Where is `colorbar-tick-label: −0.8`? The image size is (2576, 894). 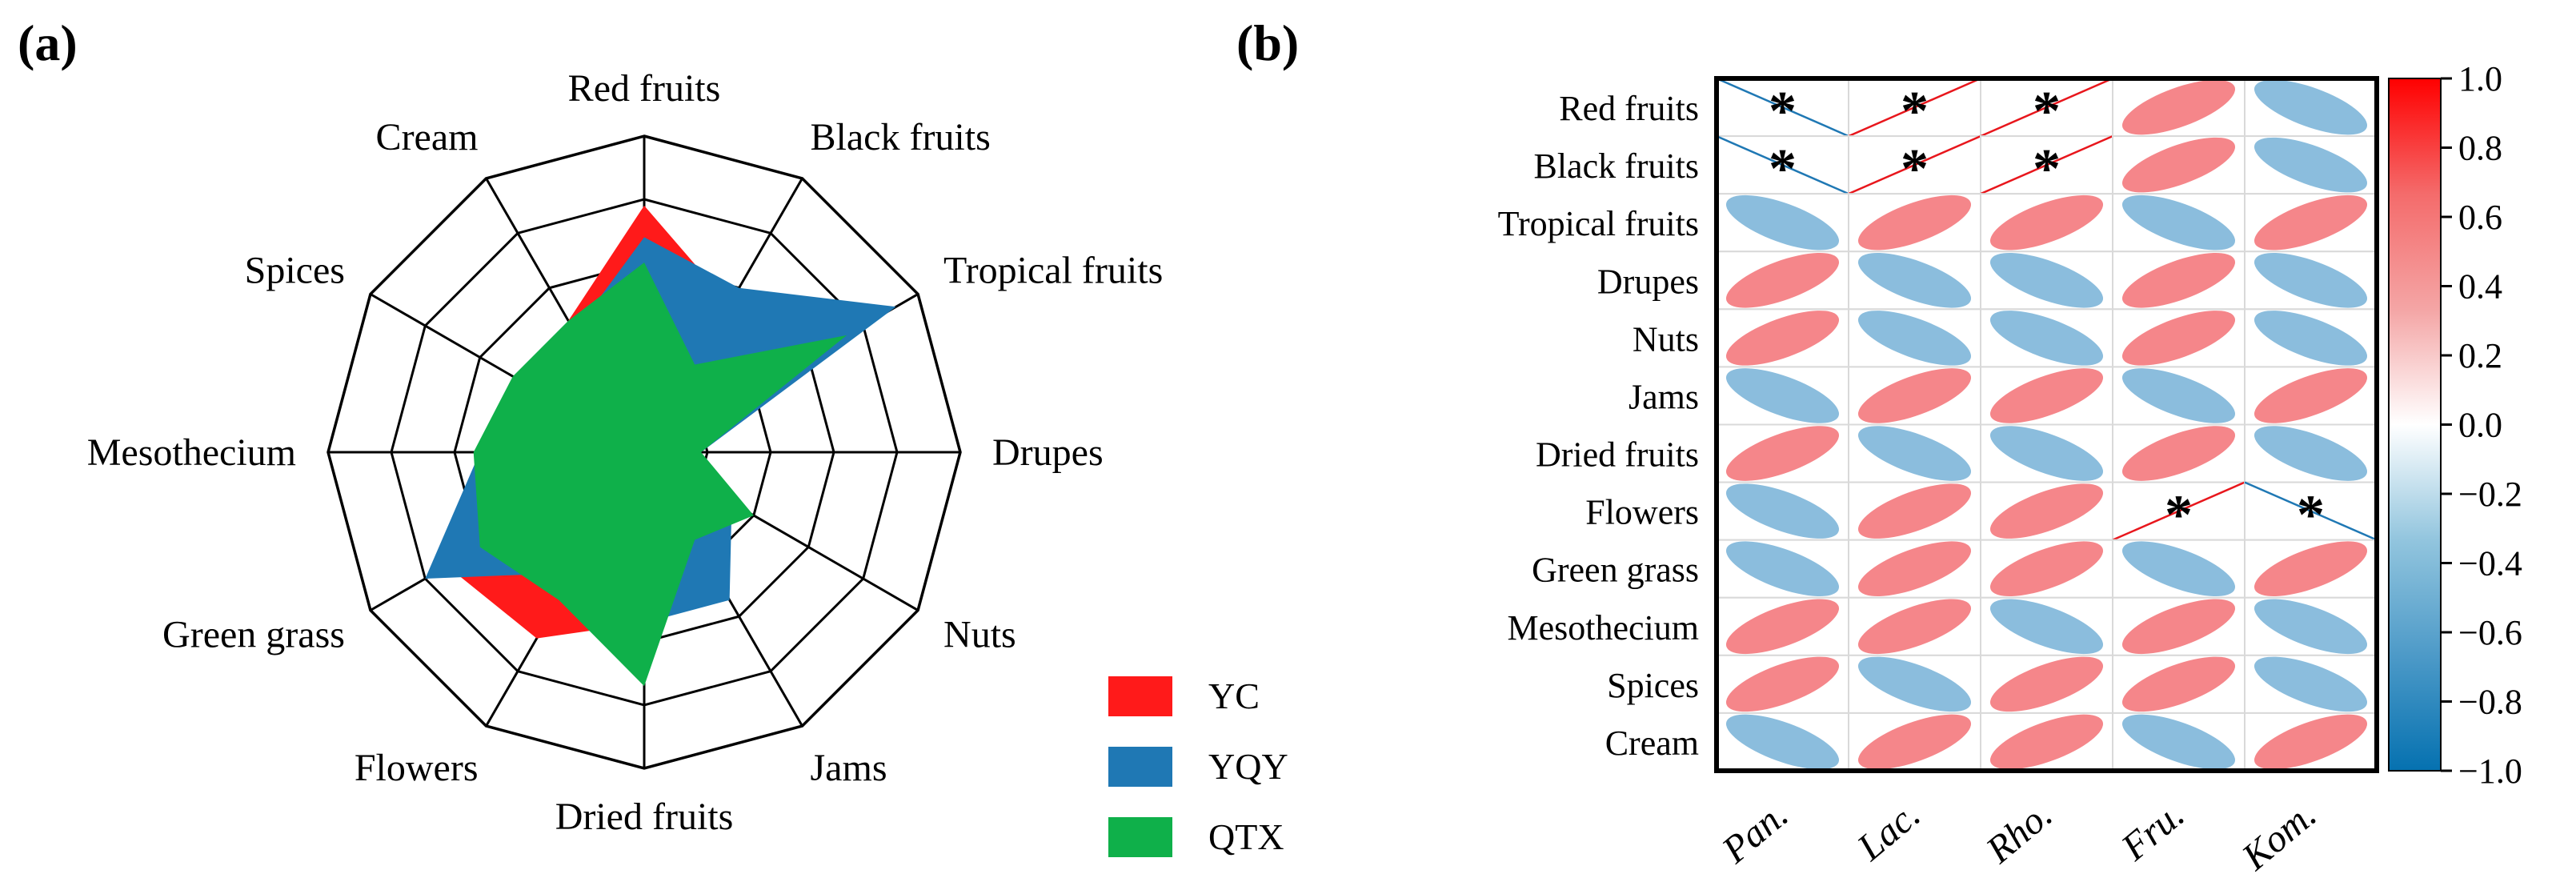 colorbar-tick-label: −0.8 is located at coordinates (2490, 702).